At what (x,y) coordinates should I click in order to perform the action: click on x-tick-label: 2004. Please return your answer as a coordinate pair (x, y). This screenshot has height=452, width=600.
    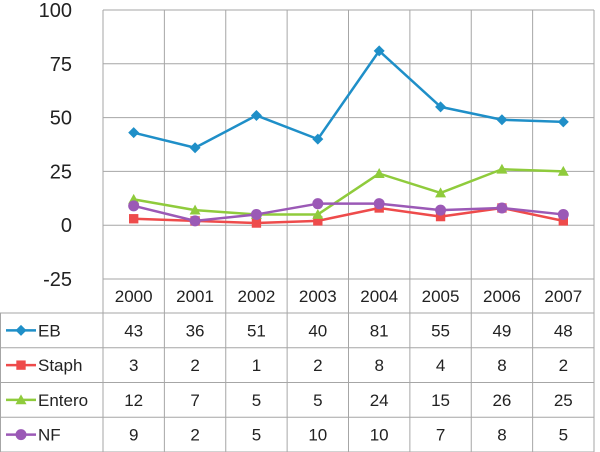
    Looking at the image, I should click on (379, 296).